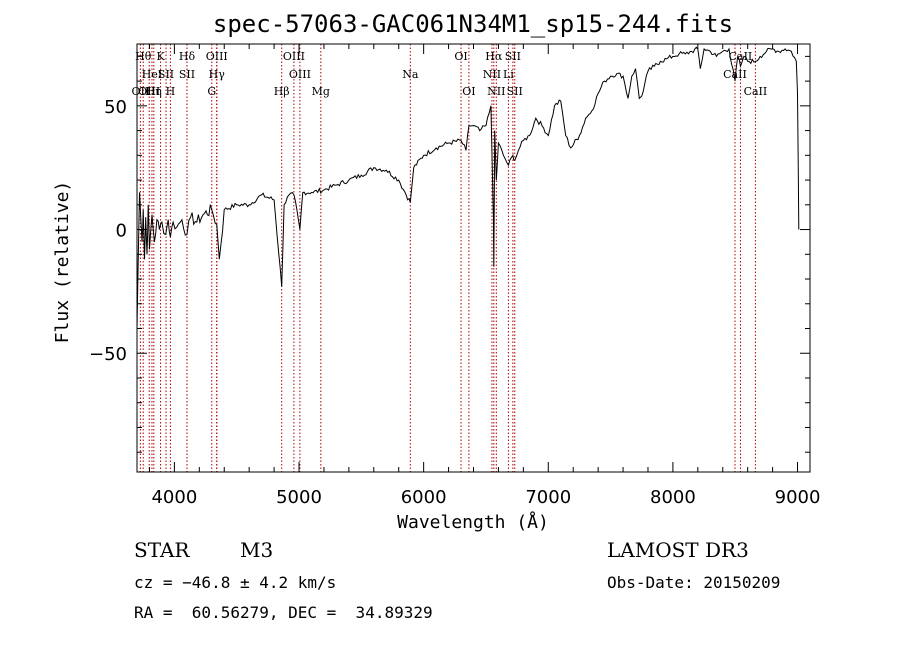 Image resolution: width=900 pixels, height=649 pixels. What do you see at coordinates (154, 91) in the screenshot?
I see `line-label-3: Hη` at bounding box center [154, 91].